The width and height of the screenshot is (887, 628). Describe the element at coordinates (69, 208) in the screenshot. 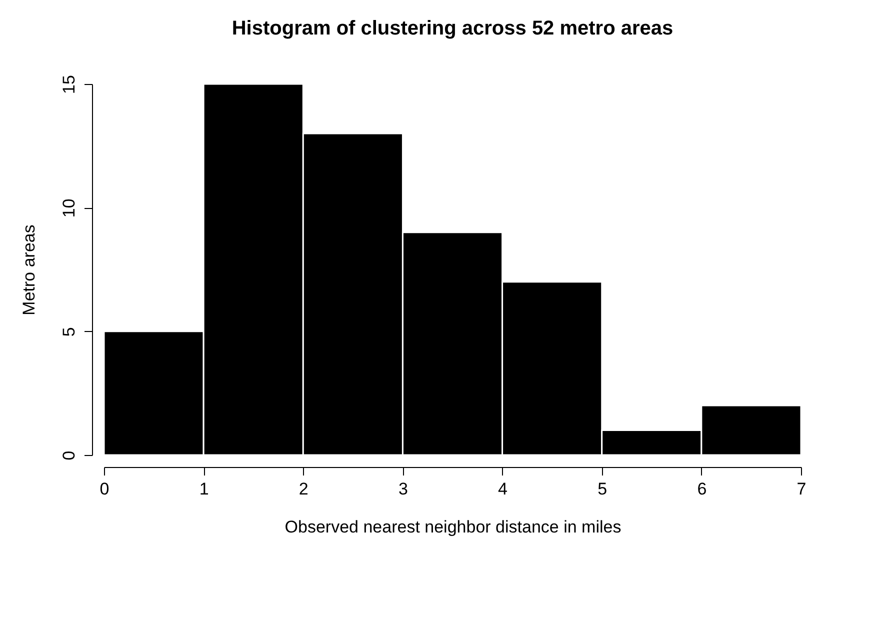

I see `y-tick-label: 10` at that location.